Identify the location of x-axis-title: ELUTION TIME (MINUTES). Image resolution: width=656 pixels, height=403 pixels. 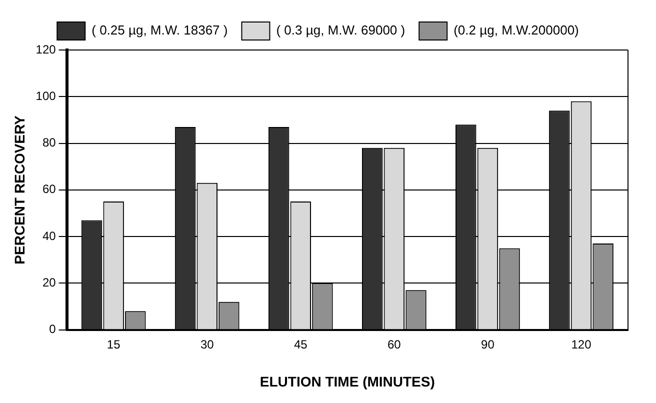
(347, 381).